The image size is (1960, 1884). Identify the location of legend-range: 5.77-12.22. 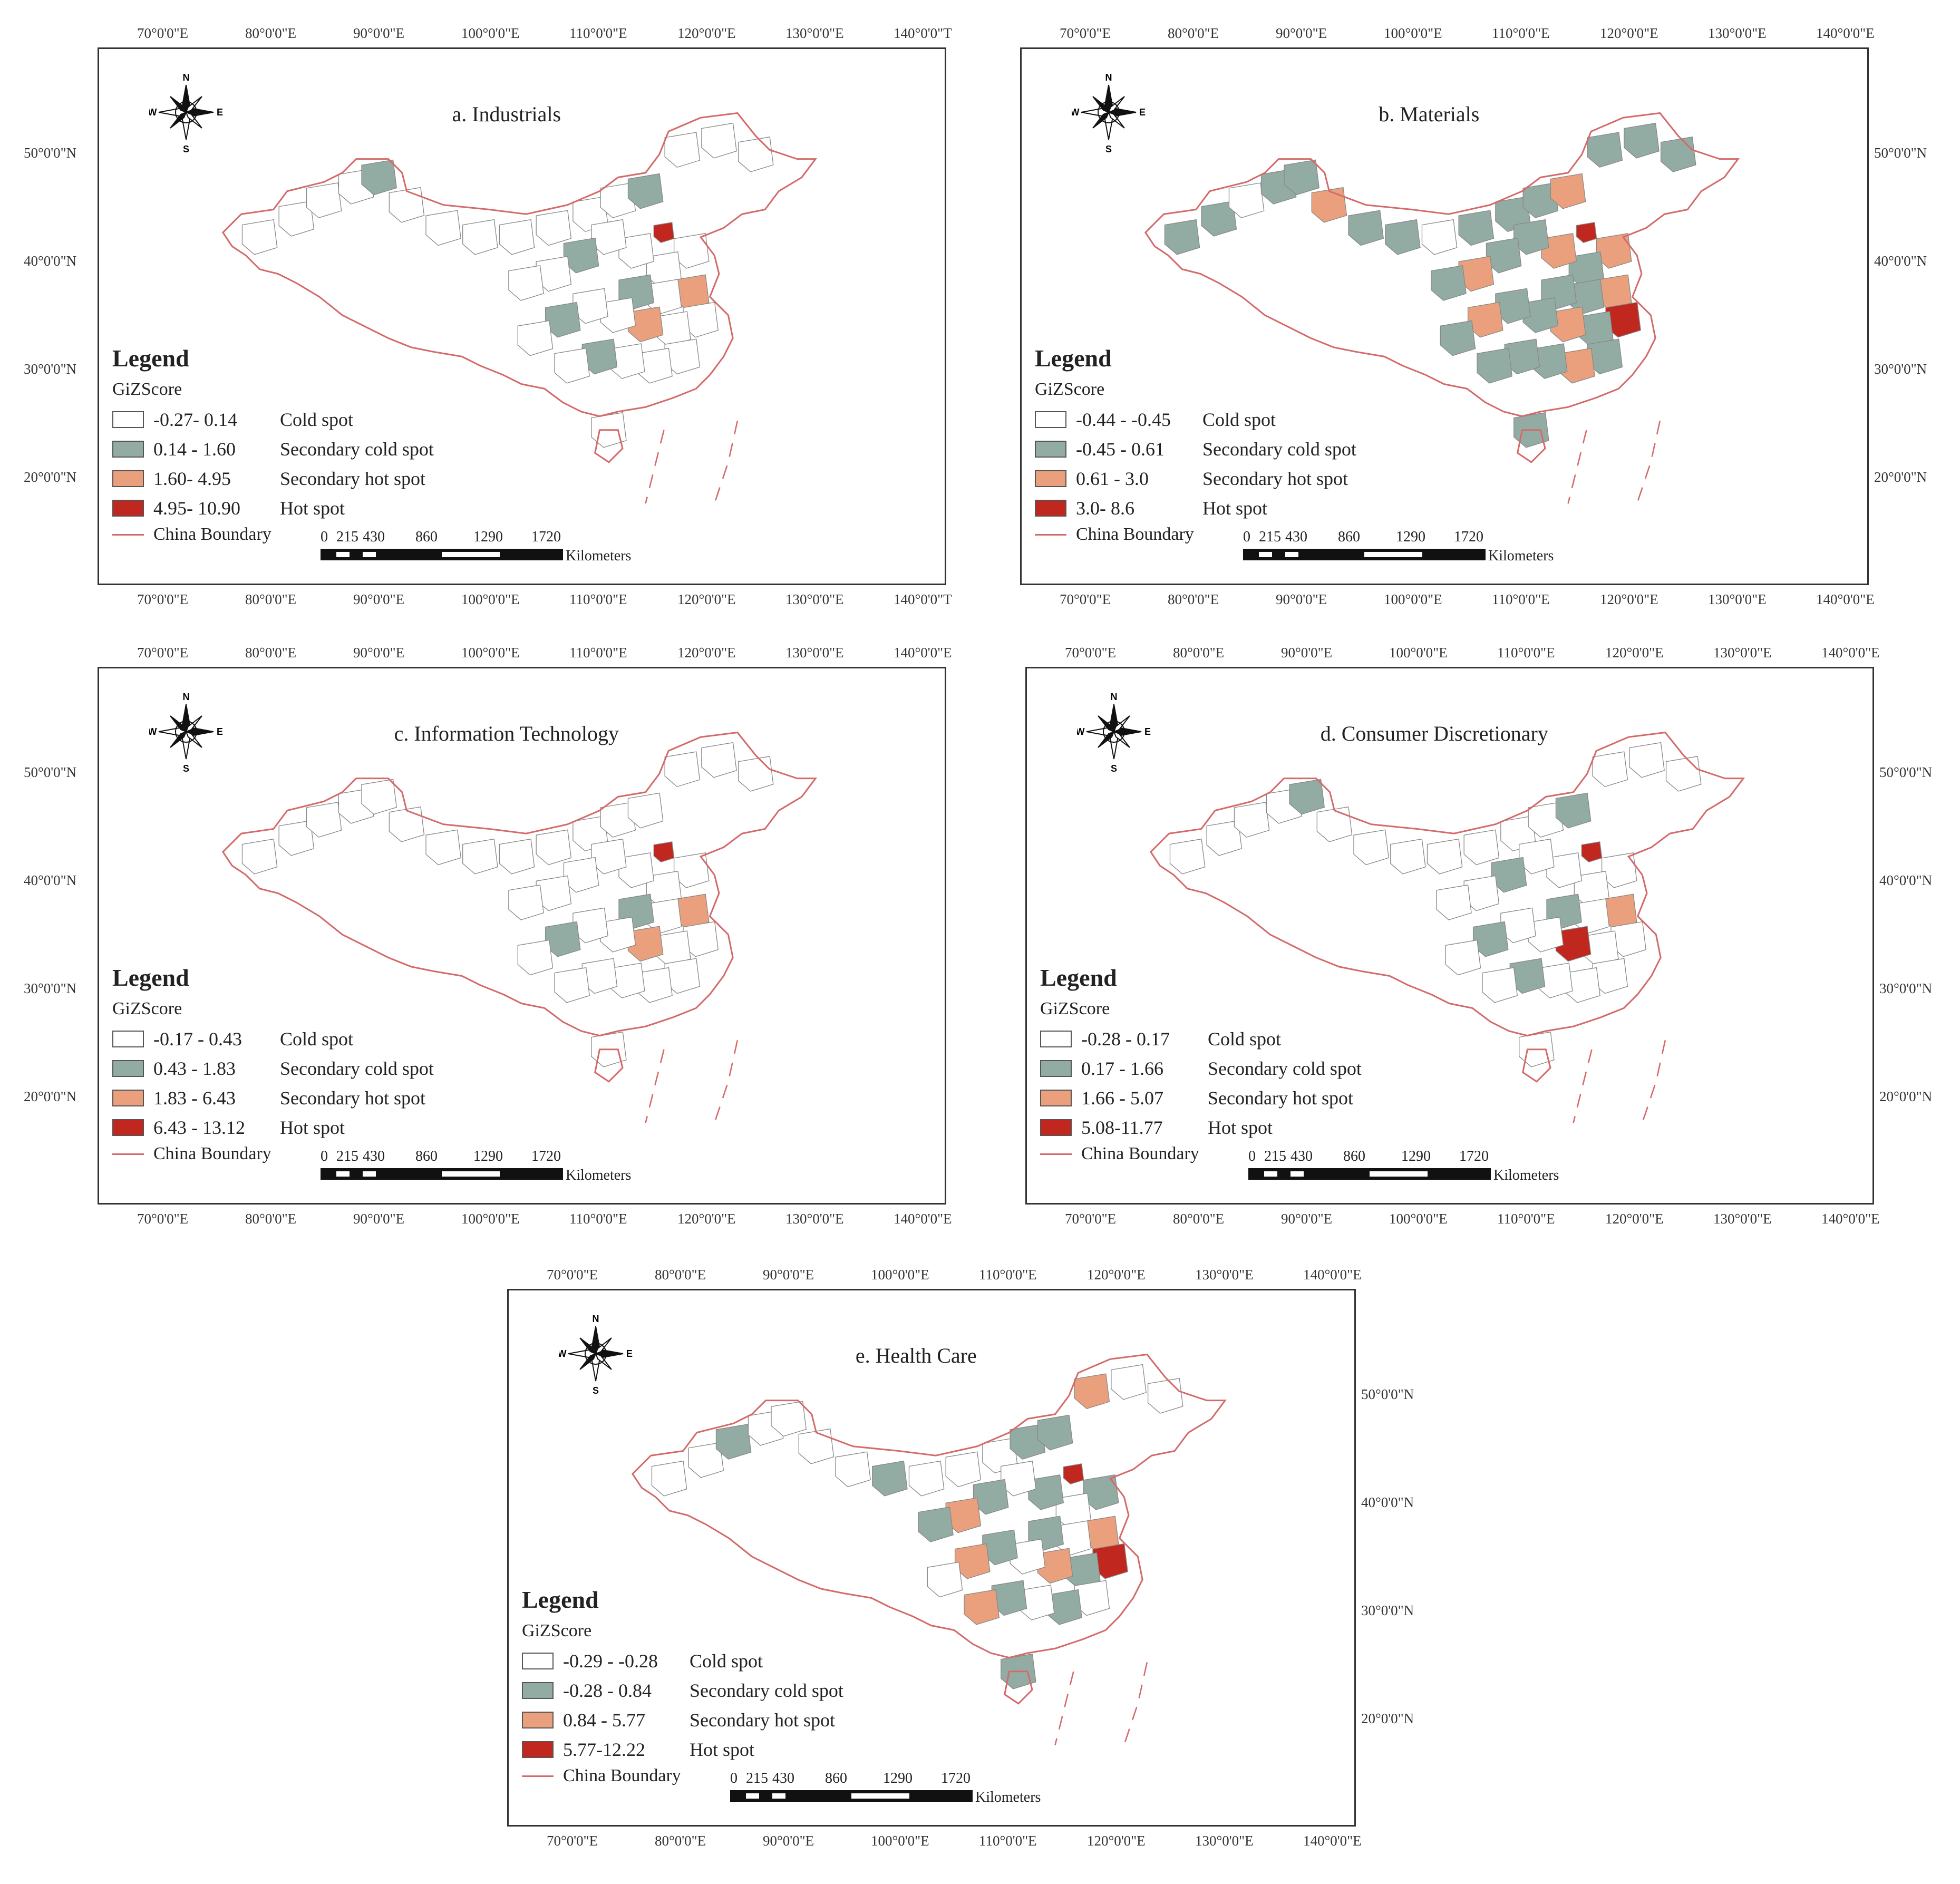
(604, 1749).